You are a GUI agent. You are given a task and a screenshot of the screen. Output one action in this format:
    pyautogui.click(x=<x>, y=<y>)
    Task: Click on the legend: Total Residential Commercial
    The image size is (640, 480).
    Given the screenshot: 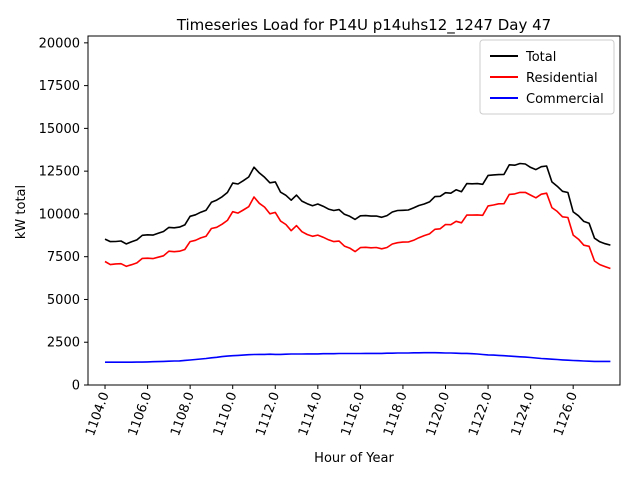 What is the action you would take?
    pyautogui.click(x=547, y=77)
    